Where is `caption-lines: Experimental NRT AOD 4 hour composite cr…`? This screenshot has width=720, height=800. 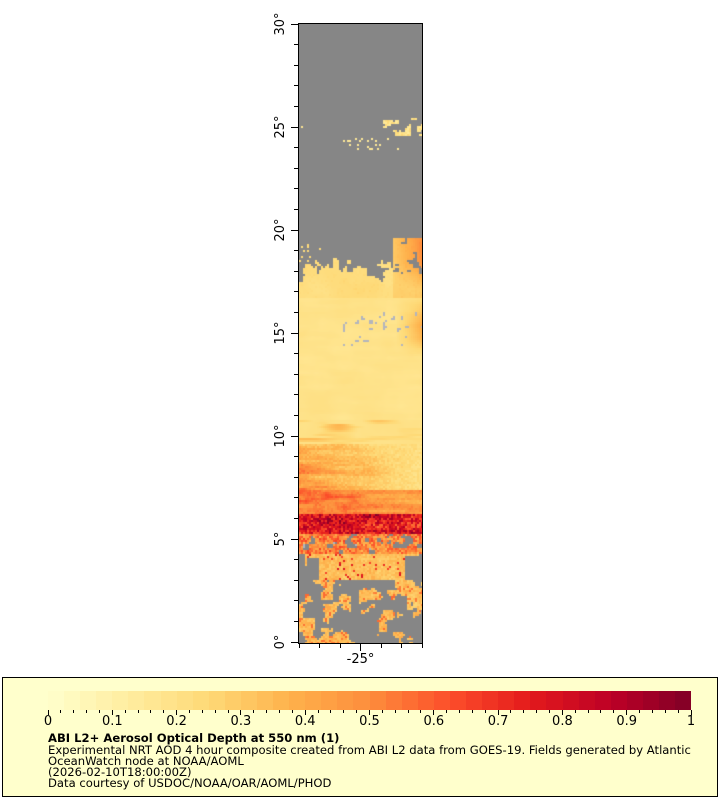 caption-lines: Experimental NRT AOD 4 hour composite cr… is located at coordinates (378, 766).